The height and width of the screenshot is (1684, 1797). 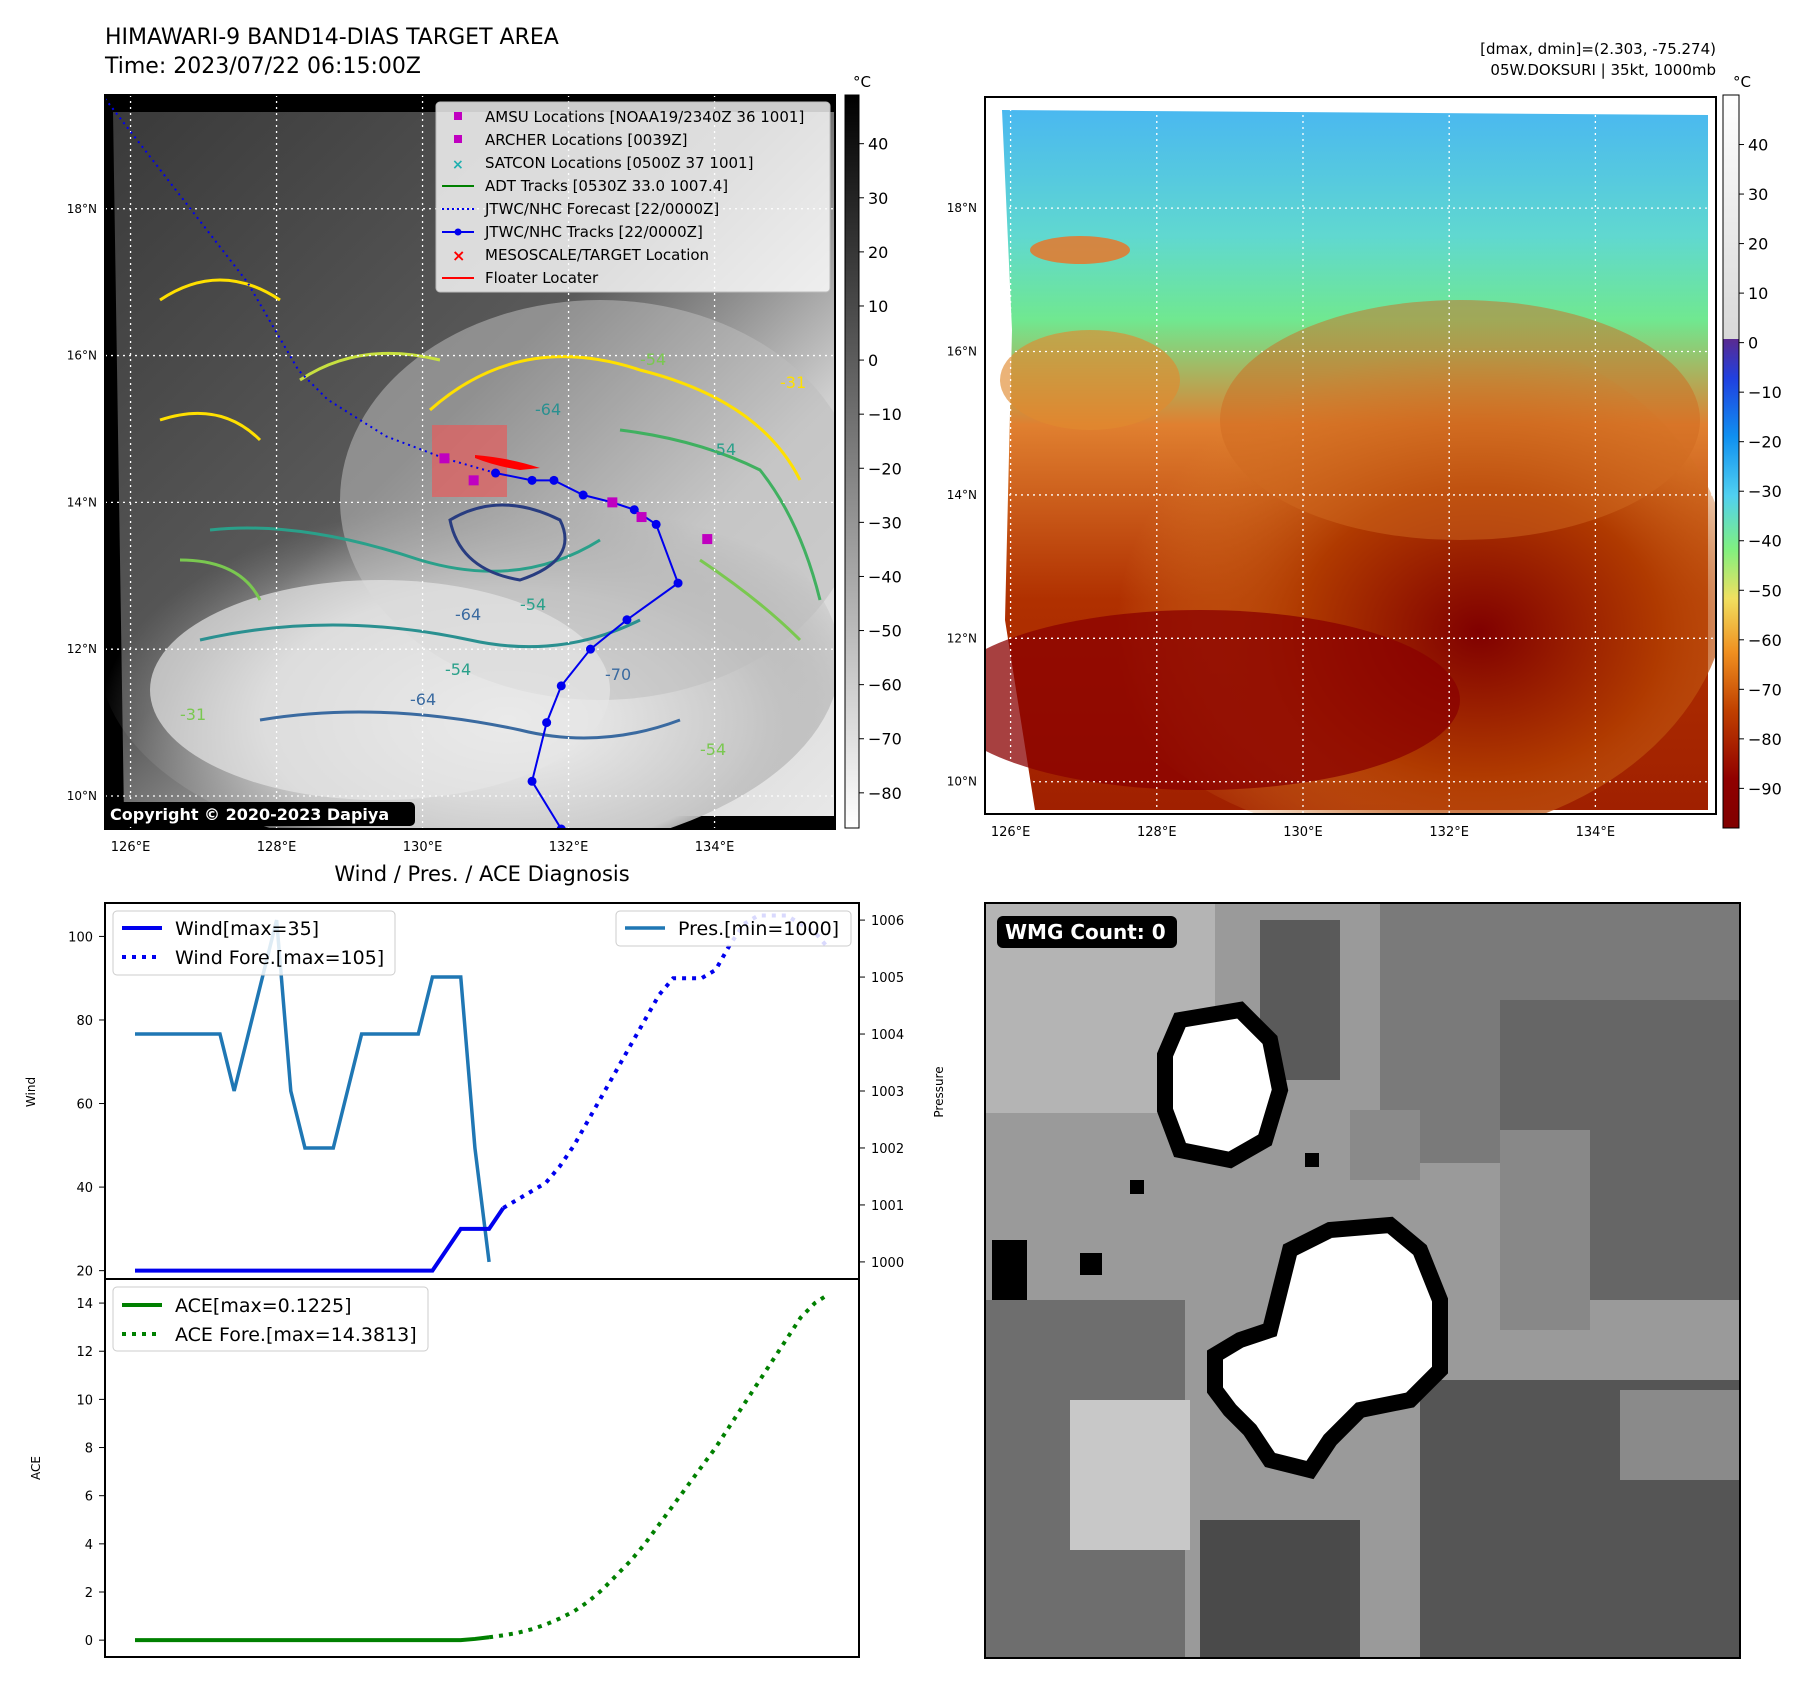 I want to click on lon-tick-label: 126°E, so click(x=1011, y=832).